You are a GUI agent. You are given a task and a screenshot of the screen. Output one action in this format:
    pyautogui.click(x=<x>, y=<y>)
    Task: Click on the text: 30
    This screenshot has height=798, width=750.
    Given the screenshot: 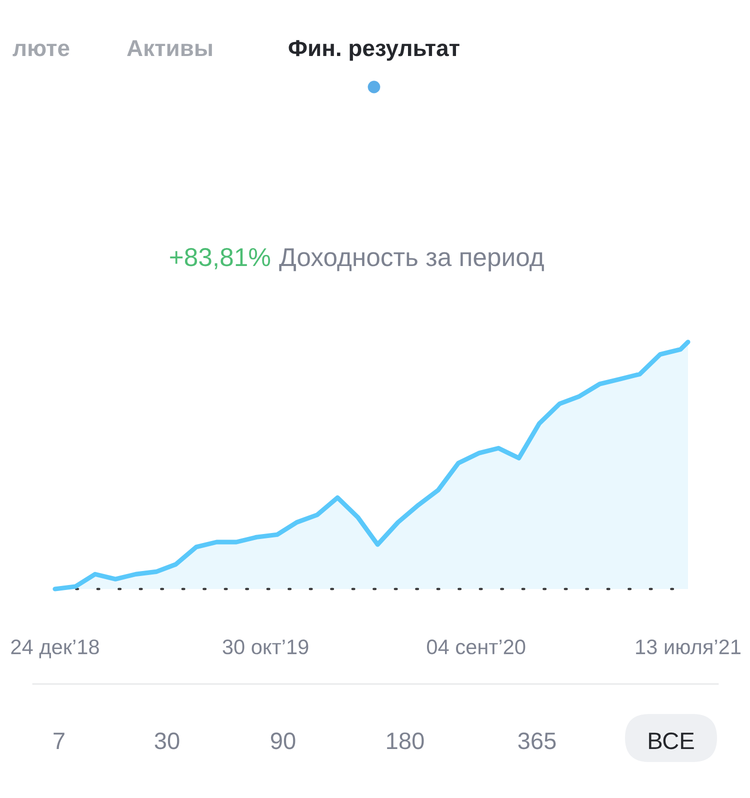 What is the action you would take?
    pyautogui.click(x=167, y=741)
    